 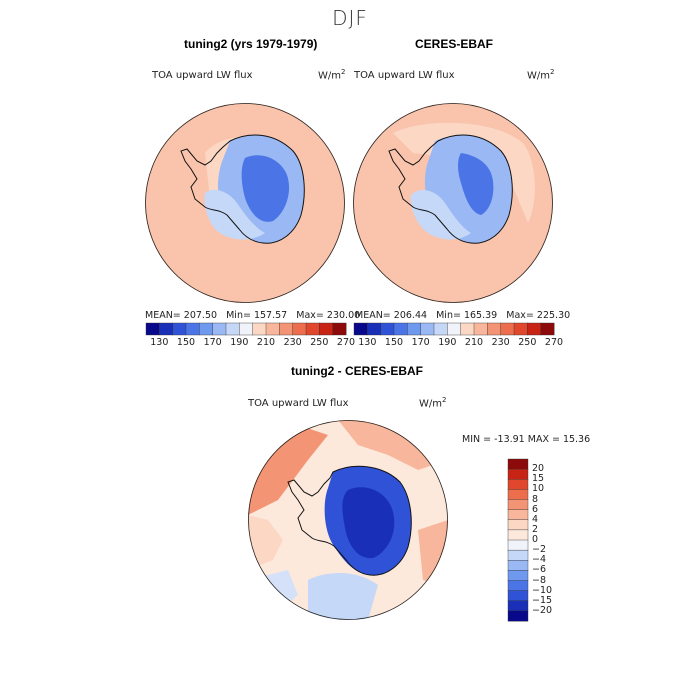 I want to click on diff-stats: MIN = -13.91 MAX = 15.36, so click(x=526, y=439).